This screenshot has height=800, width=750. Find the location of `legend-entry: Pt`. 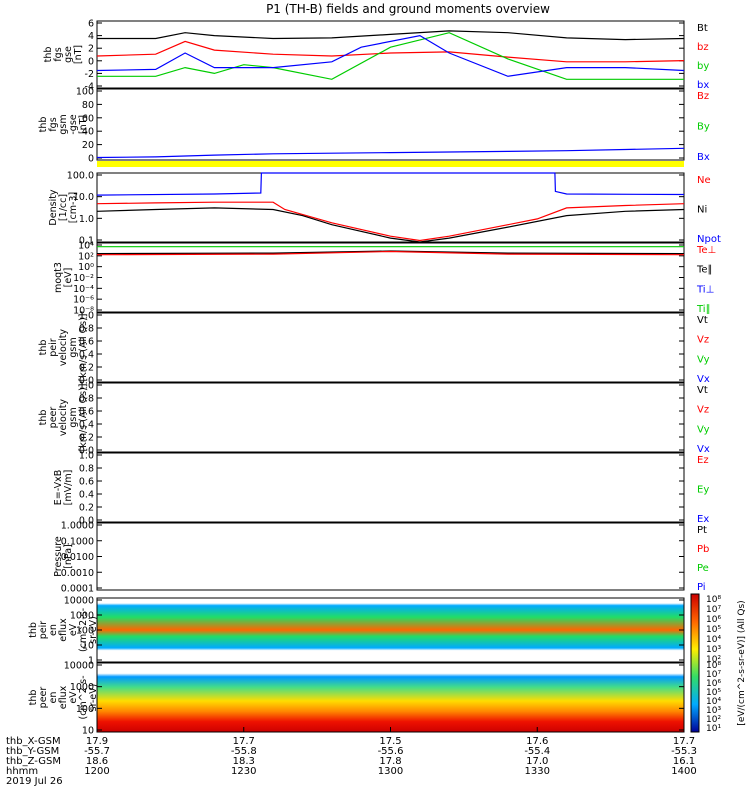

legend-entry: Pt is located at coordinates (702, 530).